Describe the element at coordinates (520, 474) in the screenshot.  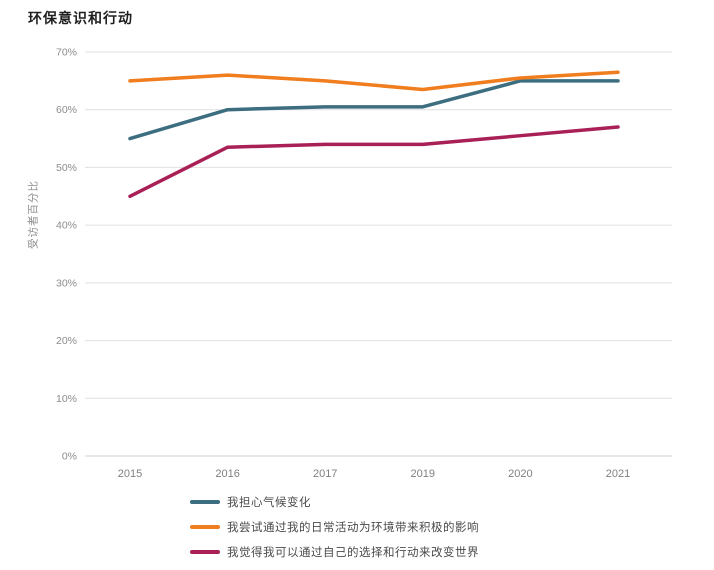
I see `x-tick-label: 2020` at that location.